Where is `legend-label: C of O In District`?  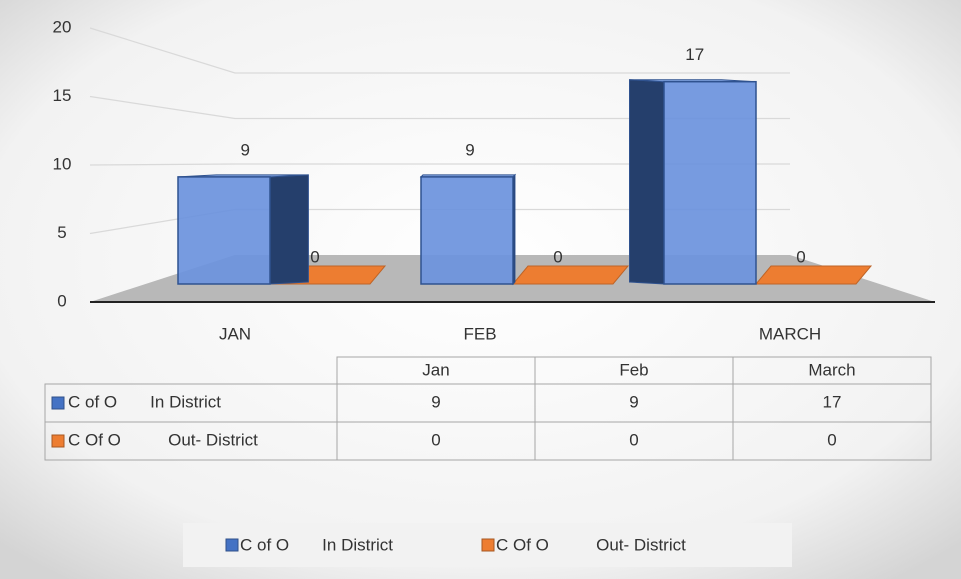 legend-label: C of O In District is located at coordinates (316, 544).